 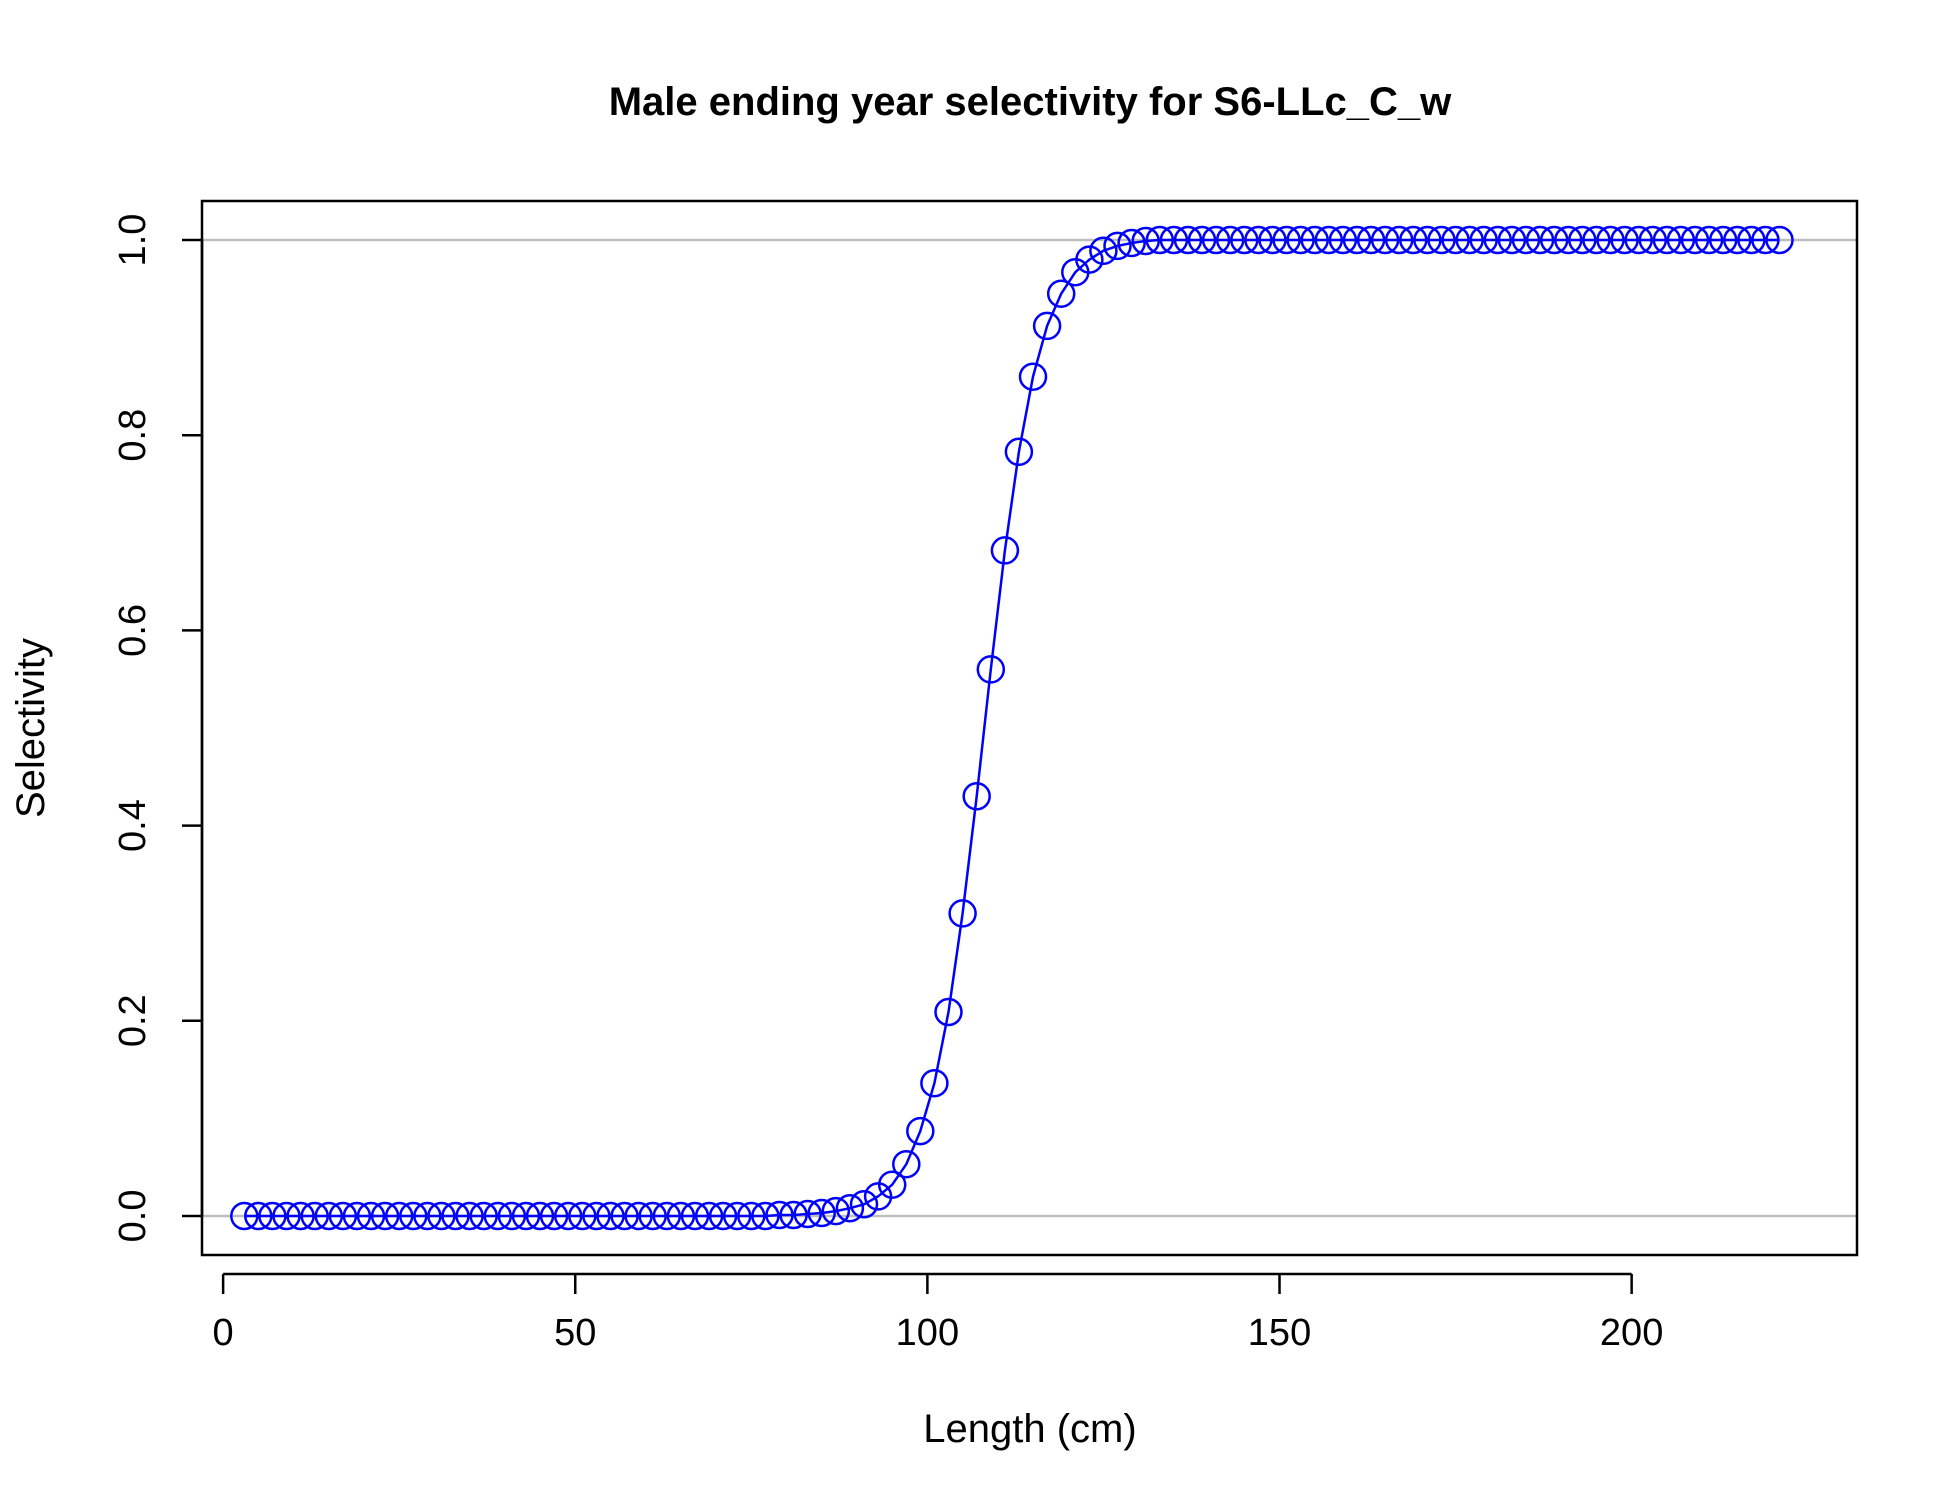 What do you see at coordinates (1631, 1333) in the screenshot?
I see `x-tick-label: 200` at bounding box center [1631, 1333].